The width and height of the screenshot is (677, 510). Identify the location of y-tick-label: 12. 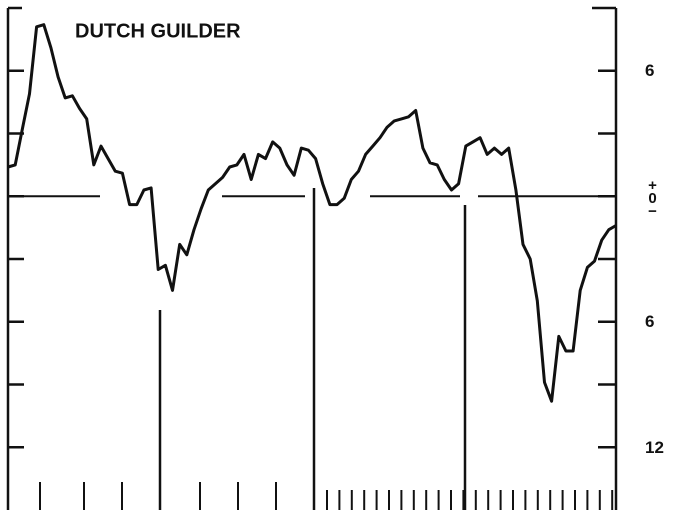
(654, 447).